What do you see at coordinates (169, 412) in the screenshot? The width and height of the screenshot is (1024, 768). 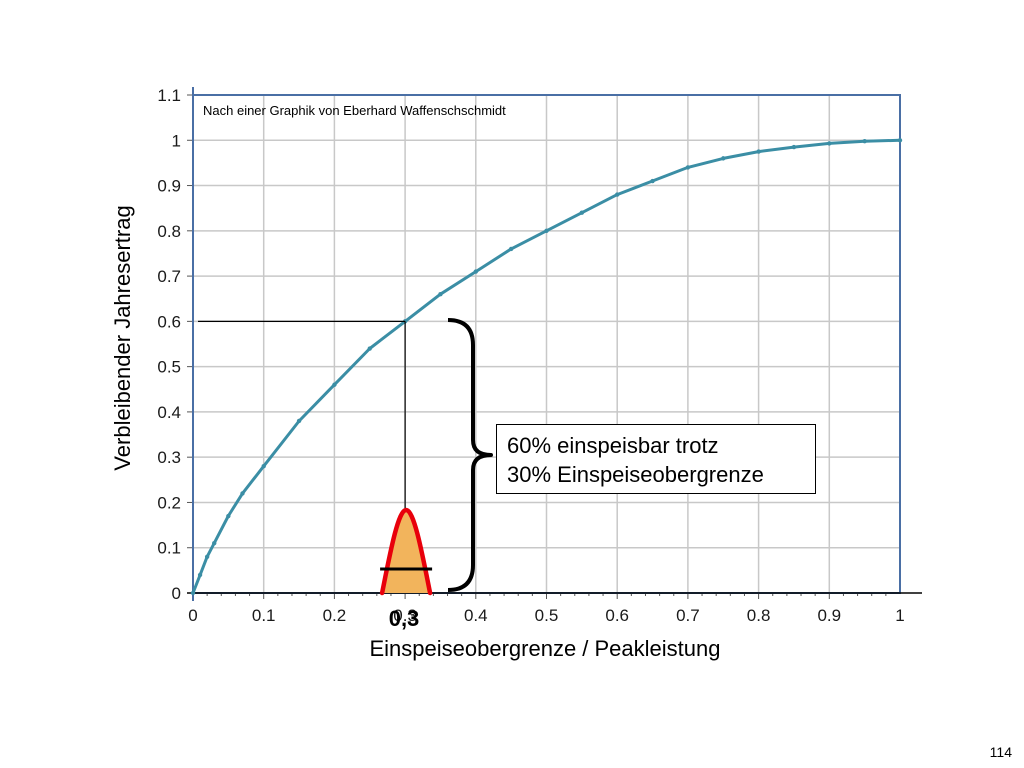 I see `y-tick-label: 0.4` at bounding box center [169, 412].